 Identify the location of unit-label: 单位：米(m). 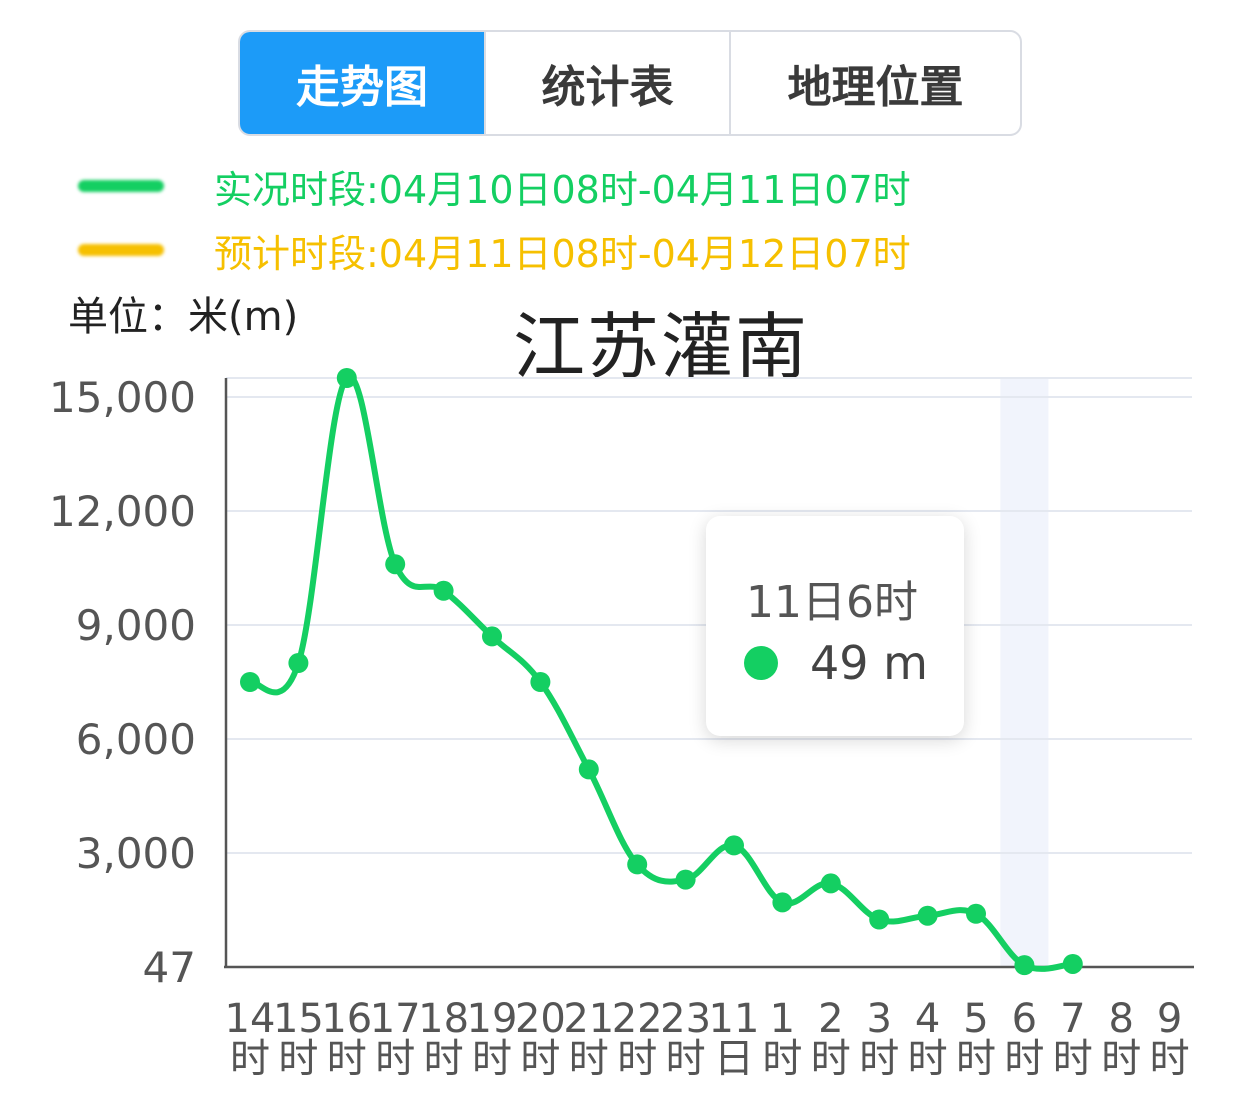
(183, 317).